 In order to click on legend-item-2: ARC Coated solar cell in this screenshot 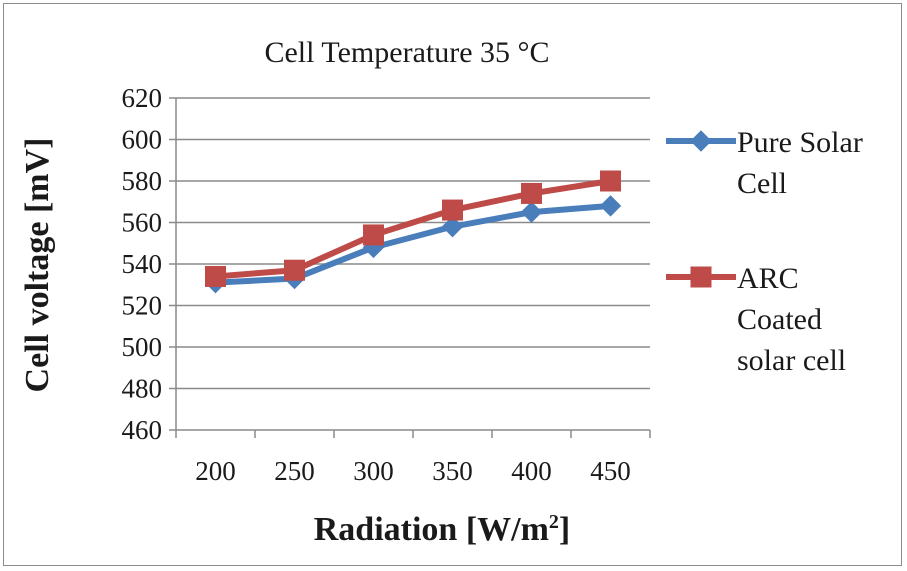, I will do `click(756, 319)`.